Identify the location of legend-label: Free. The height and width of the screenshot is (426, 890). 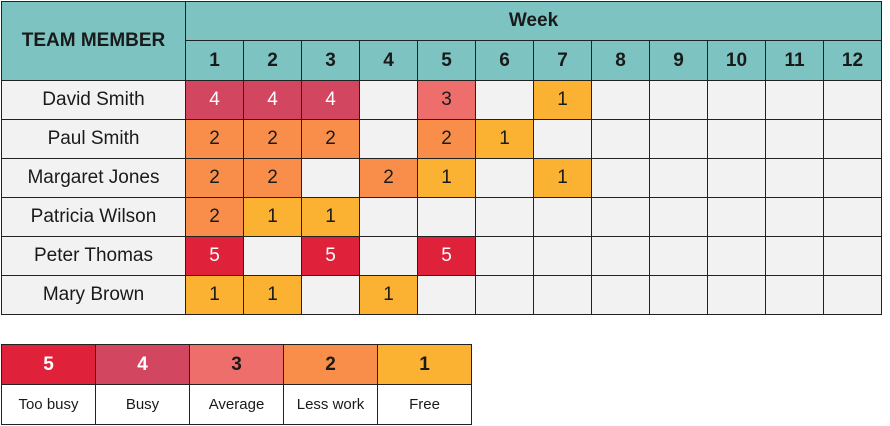
(424, 404).